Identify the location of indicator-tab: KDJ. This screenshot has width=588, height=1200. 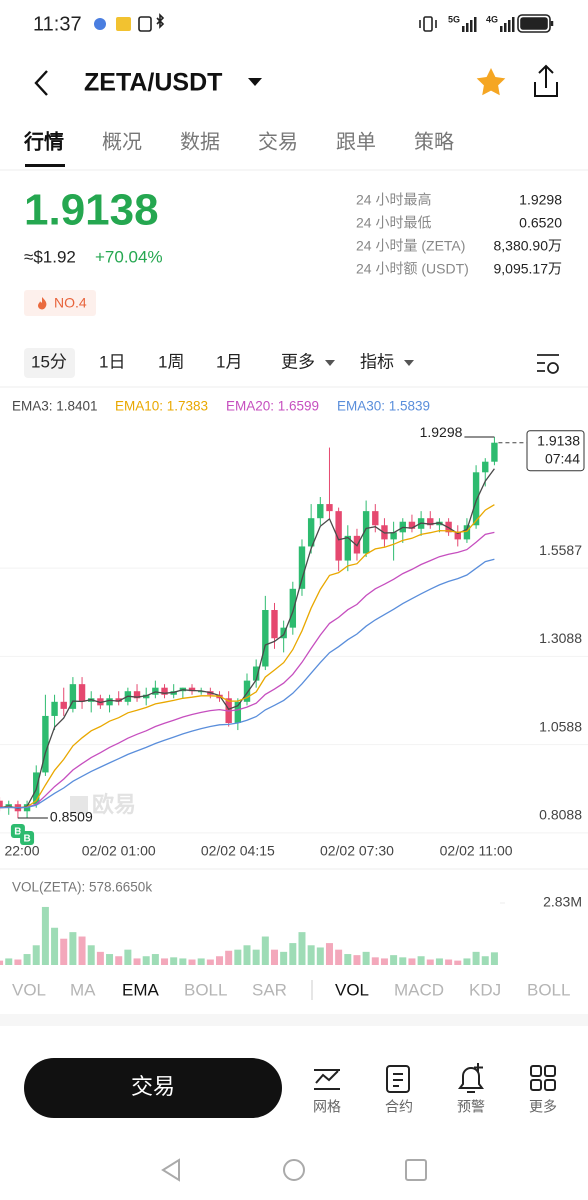
(485, 989).